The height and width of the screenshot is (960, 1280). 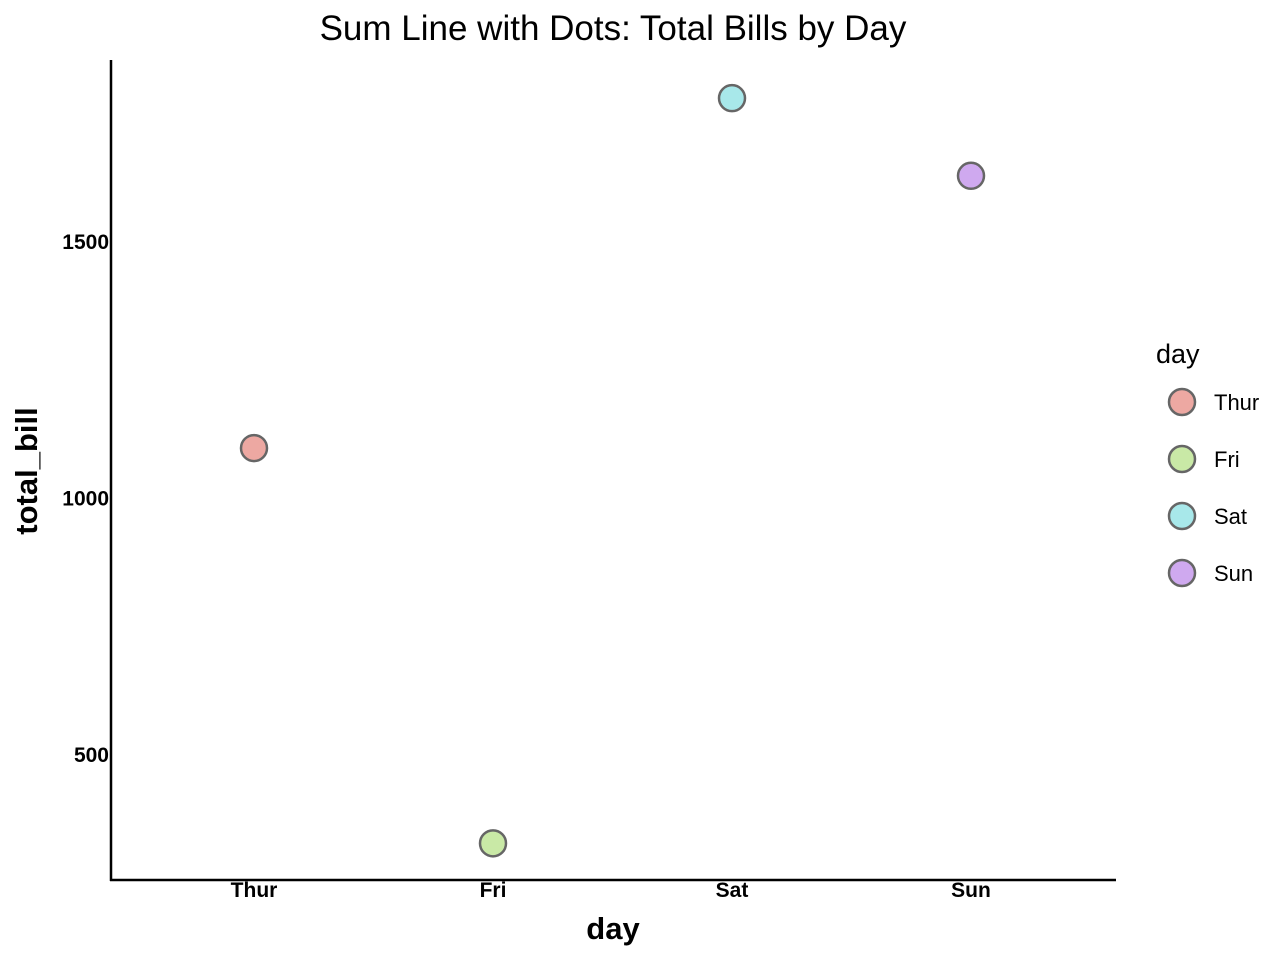 I want to click on legend-entry-thur: Thur, so click(x=1213, y=402).